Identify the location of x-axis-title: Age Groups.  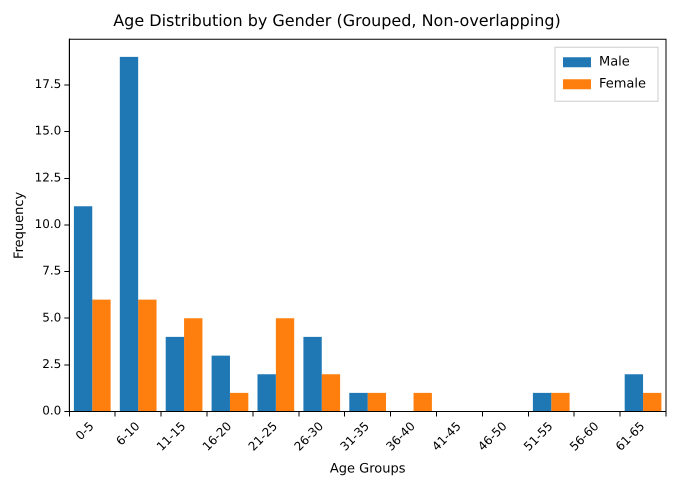
(368, 469).